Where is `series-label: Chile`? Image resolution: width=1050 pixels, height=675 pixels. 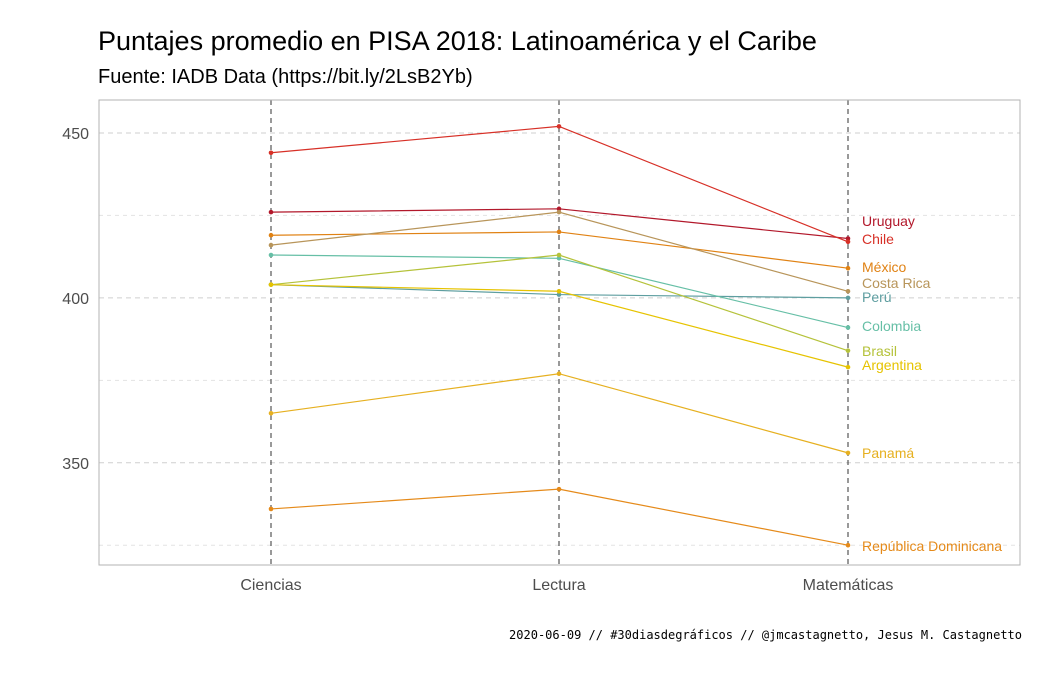
series-label: Chile is located at coordinates (878, 239).